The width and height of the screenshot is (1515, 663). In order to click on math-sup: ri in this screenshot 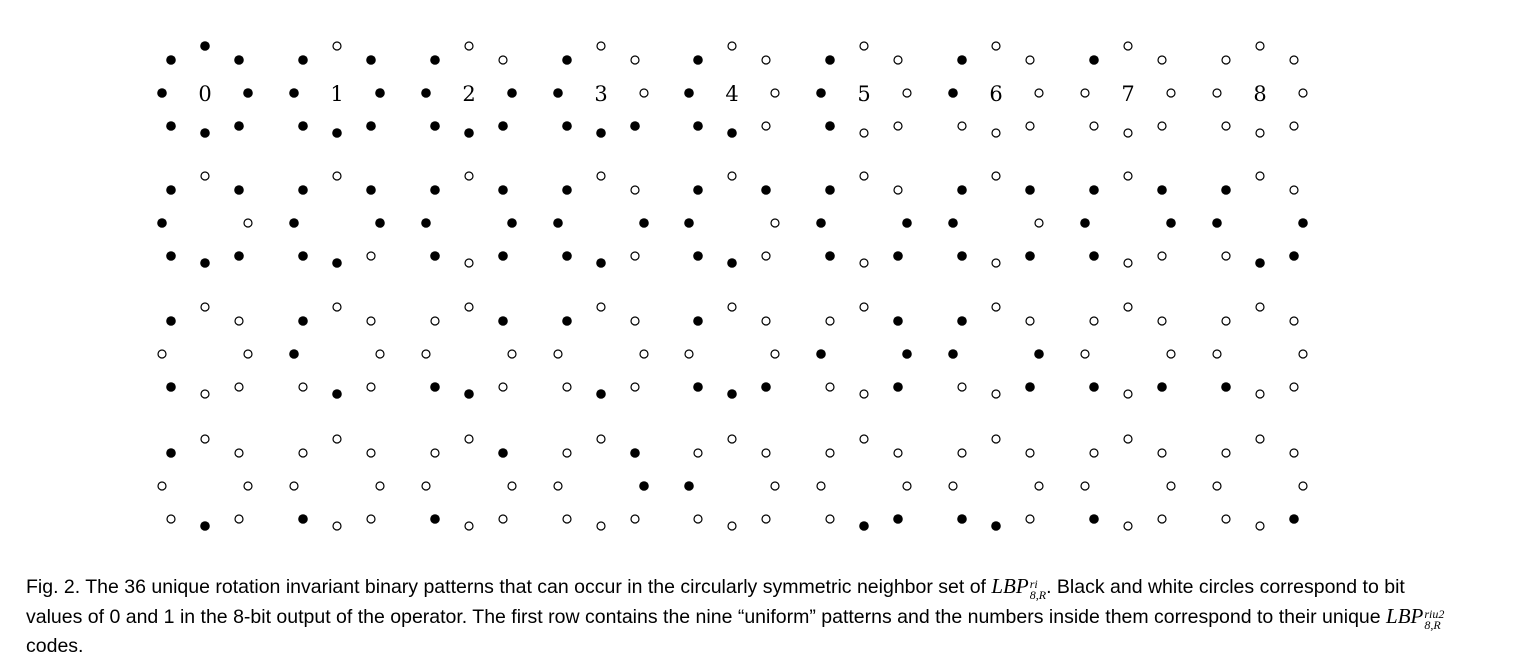, I will do `click(1033, 584)`.